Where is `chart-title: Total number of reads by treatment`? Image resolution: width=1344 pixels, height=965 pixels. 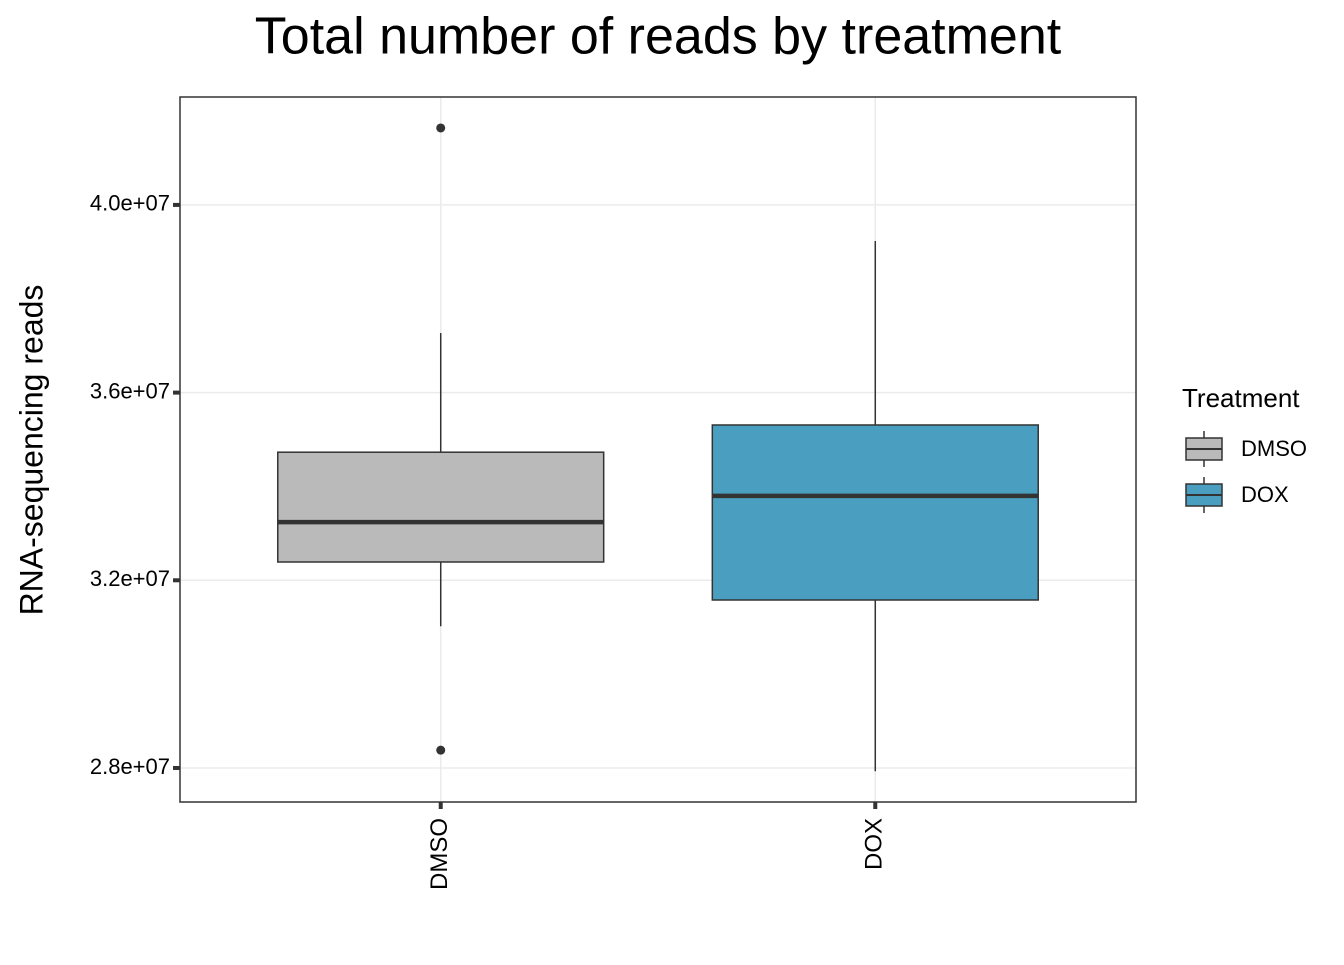 chart-title: Total number of reads by treatment is located at coordinates (658, 37).